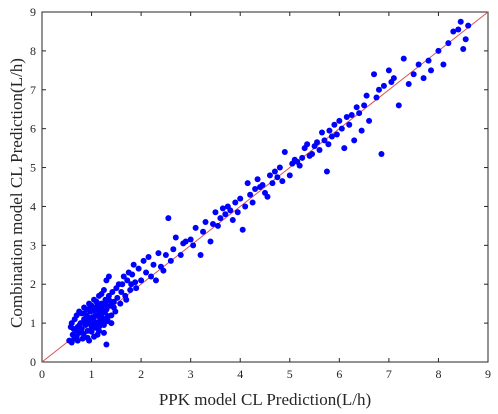 This screenshot has width=498, height=414. What do you see at coordinates (92, 374) in the screenshot?
I see `x-tick-label: 1` at bounding box center [92, 374].